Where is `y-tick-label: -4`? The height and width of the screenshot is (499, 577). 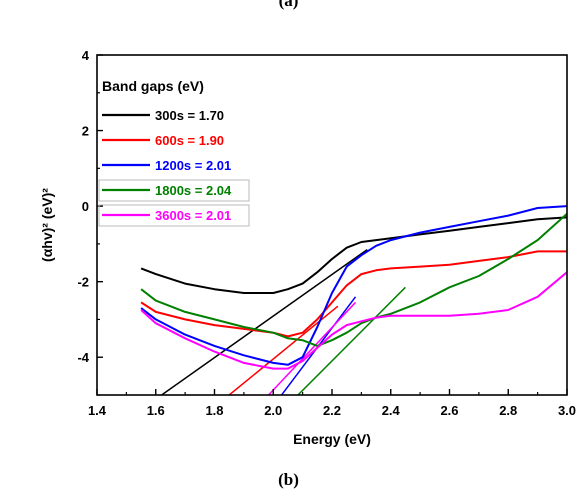 y-tick-label: -4 is located at coordinates (83, 357).